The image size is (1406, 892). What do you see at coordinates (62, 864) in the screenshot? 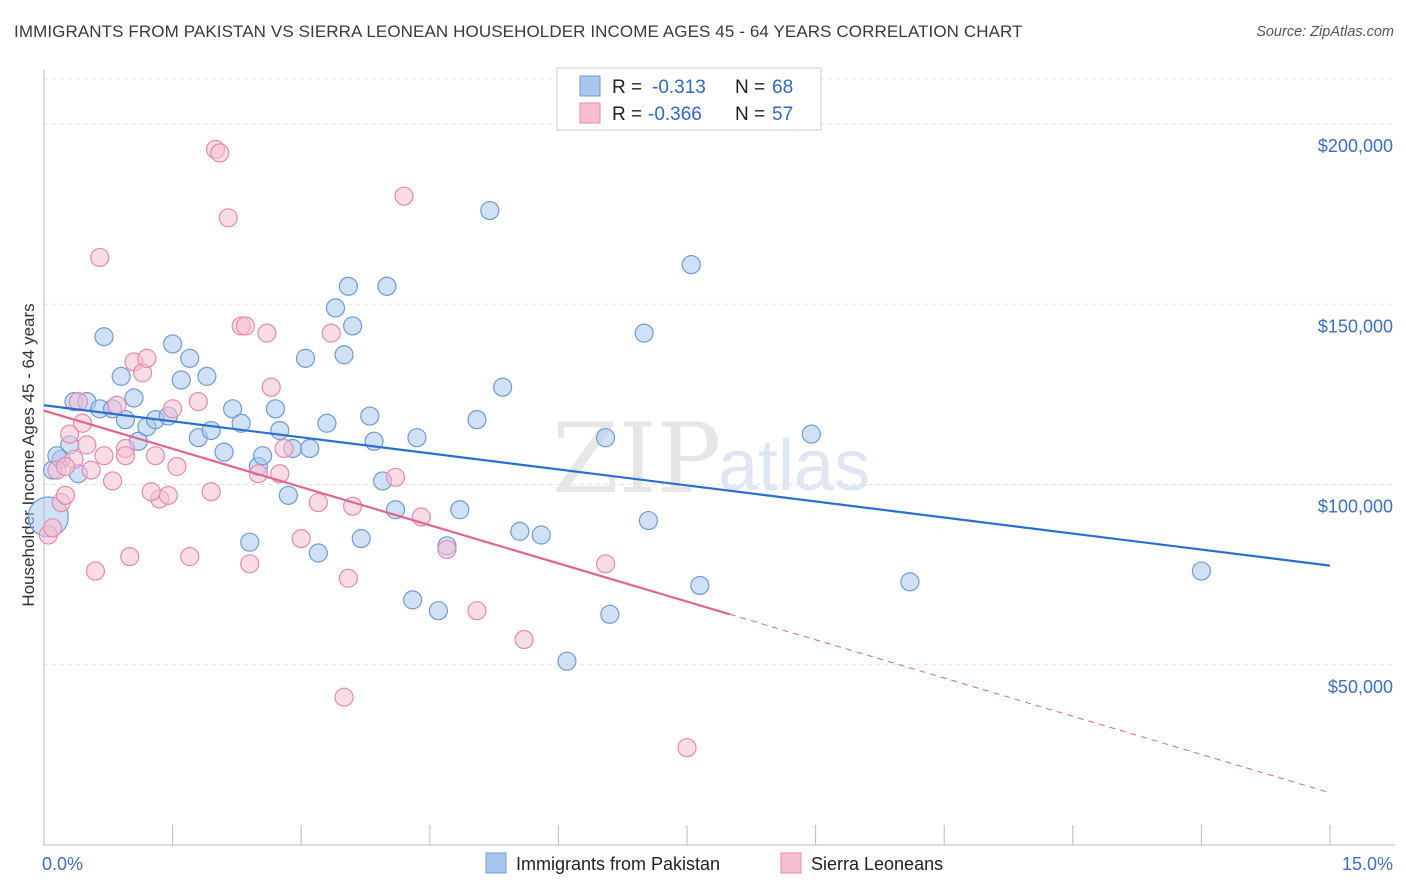
I see `x-tick-label-0: 0.0%` at bounding box center [62, 864].